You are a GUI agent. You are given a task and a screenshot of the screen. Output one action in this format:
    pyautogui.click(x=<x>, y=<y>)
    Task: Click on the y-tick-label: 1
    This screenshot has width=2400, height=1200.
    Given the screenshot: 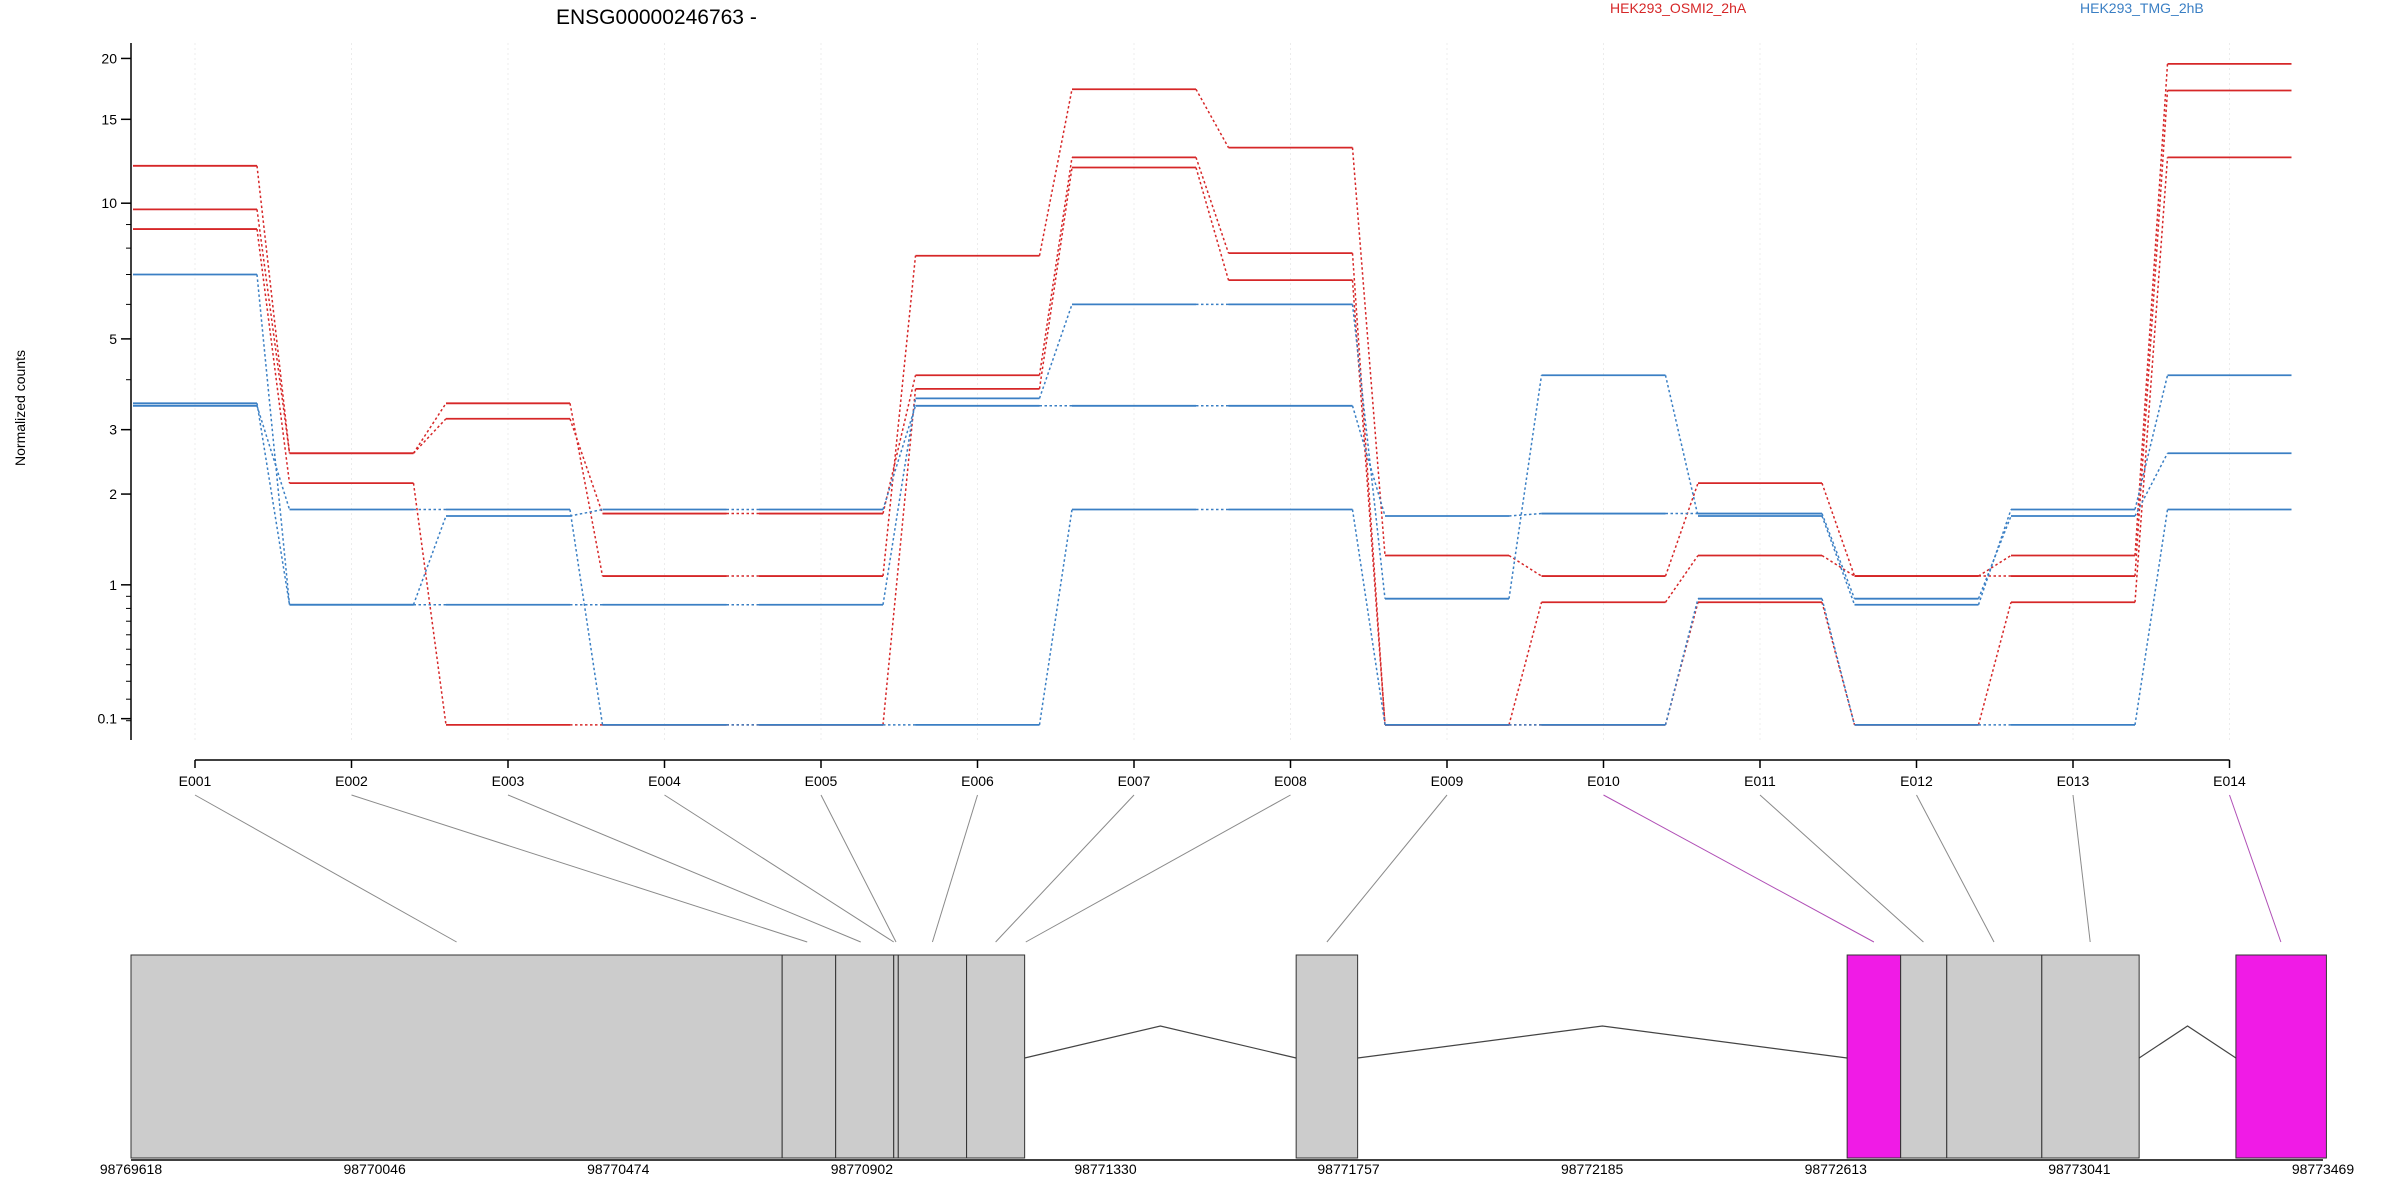 What is the action you would take?
    pyautogui.click(x=113, y=585)
    